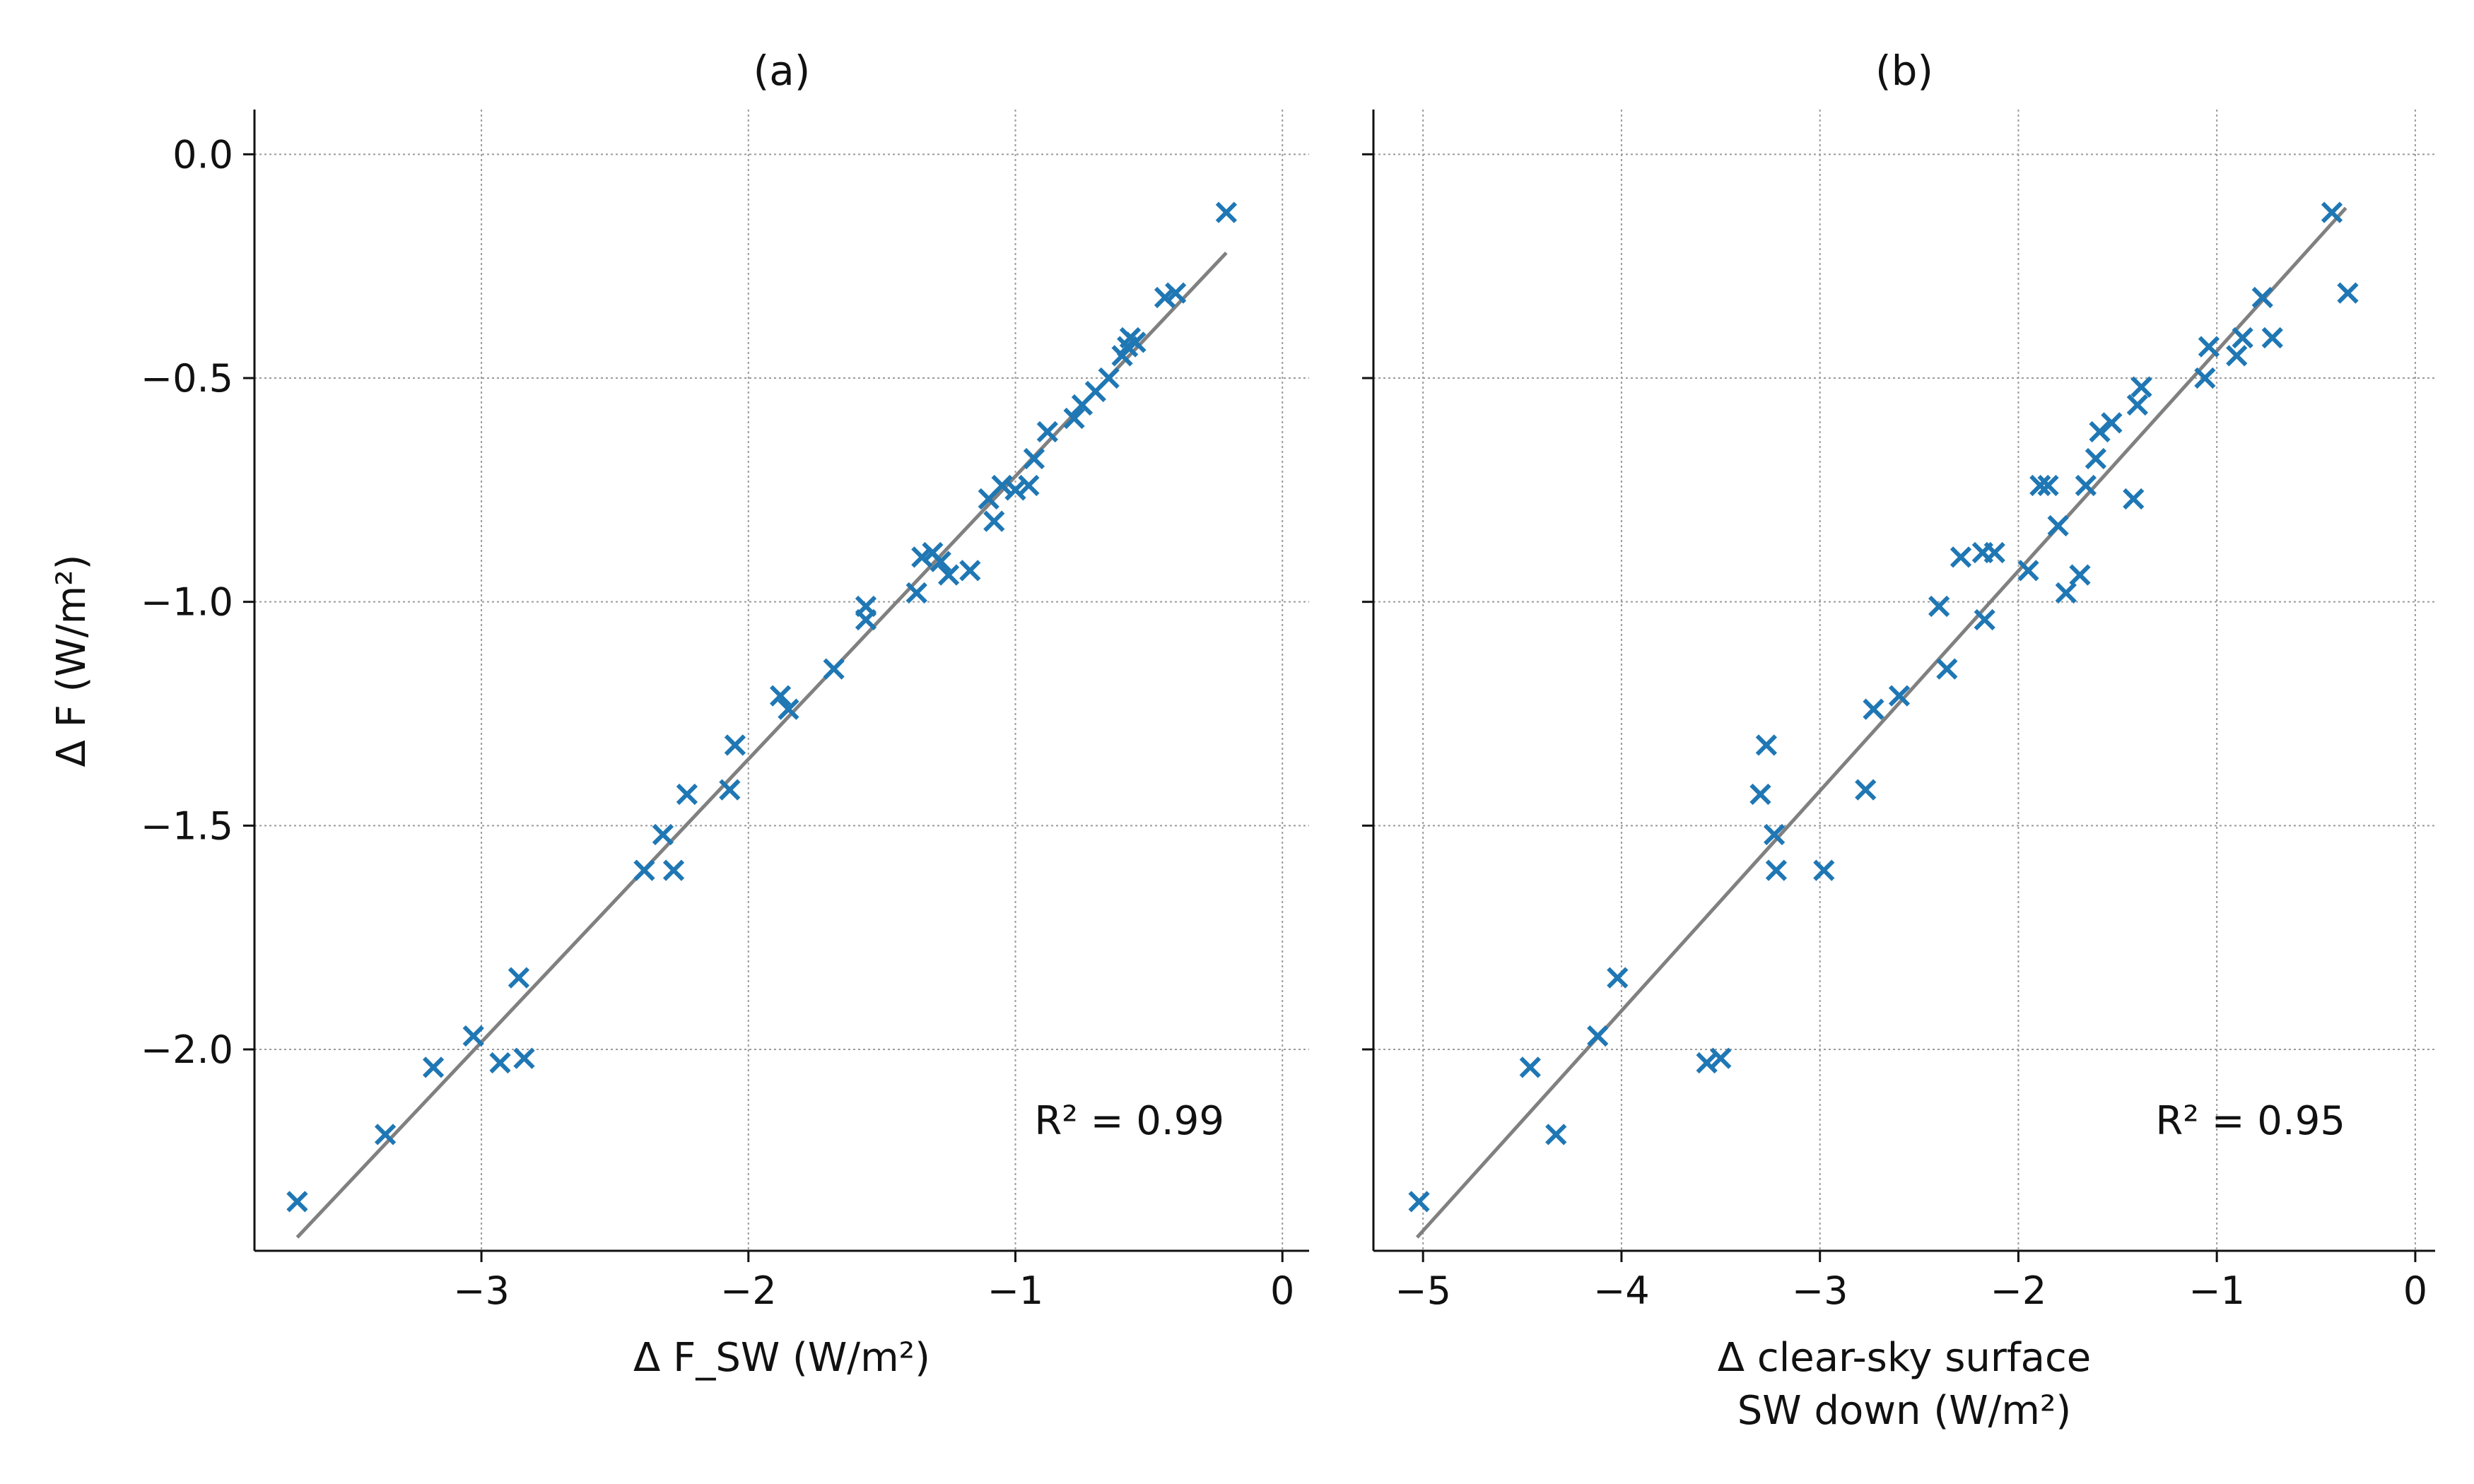 The height and width of the screenshot is (1484, 2474). I want to click on panel-a-xlabel: Δ F_SW (W/m²), so click(781, 1358).